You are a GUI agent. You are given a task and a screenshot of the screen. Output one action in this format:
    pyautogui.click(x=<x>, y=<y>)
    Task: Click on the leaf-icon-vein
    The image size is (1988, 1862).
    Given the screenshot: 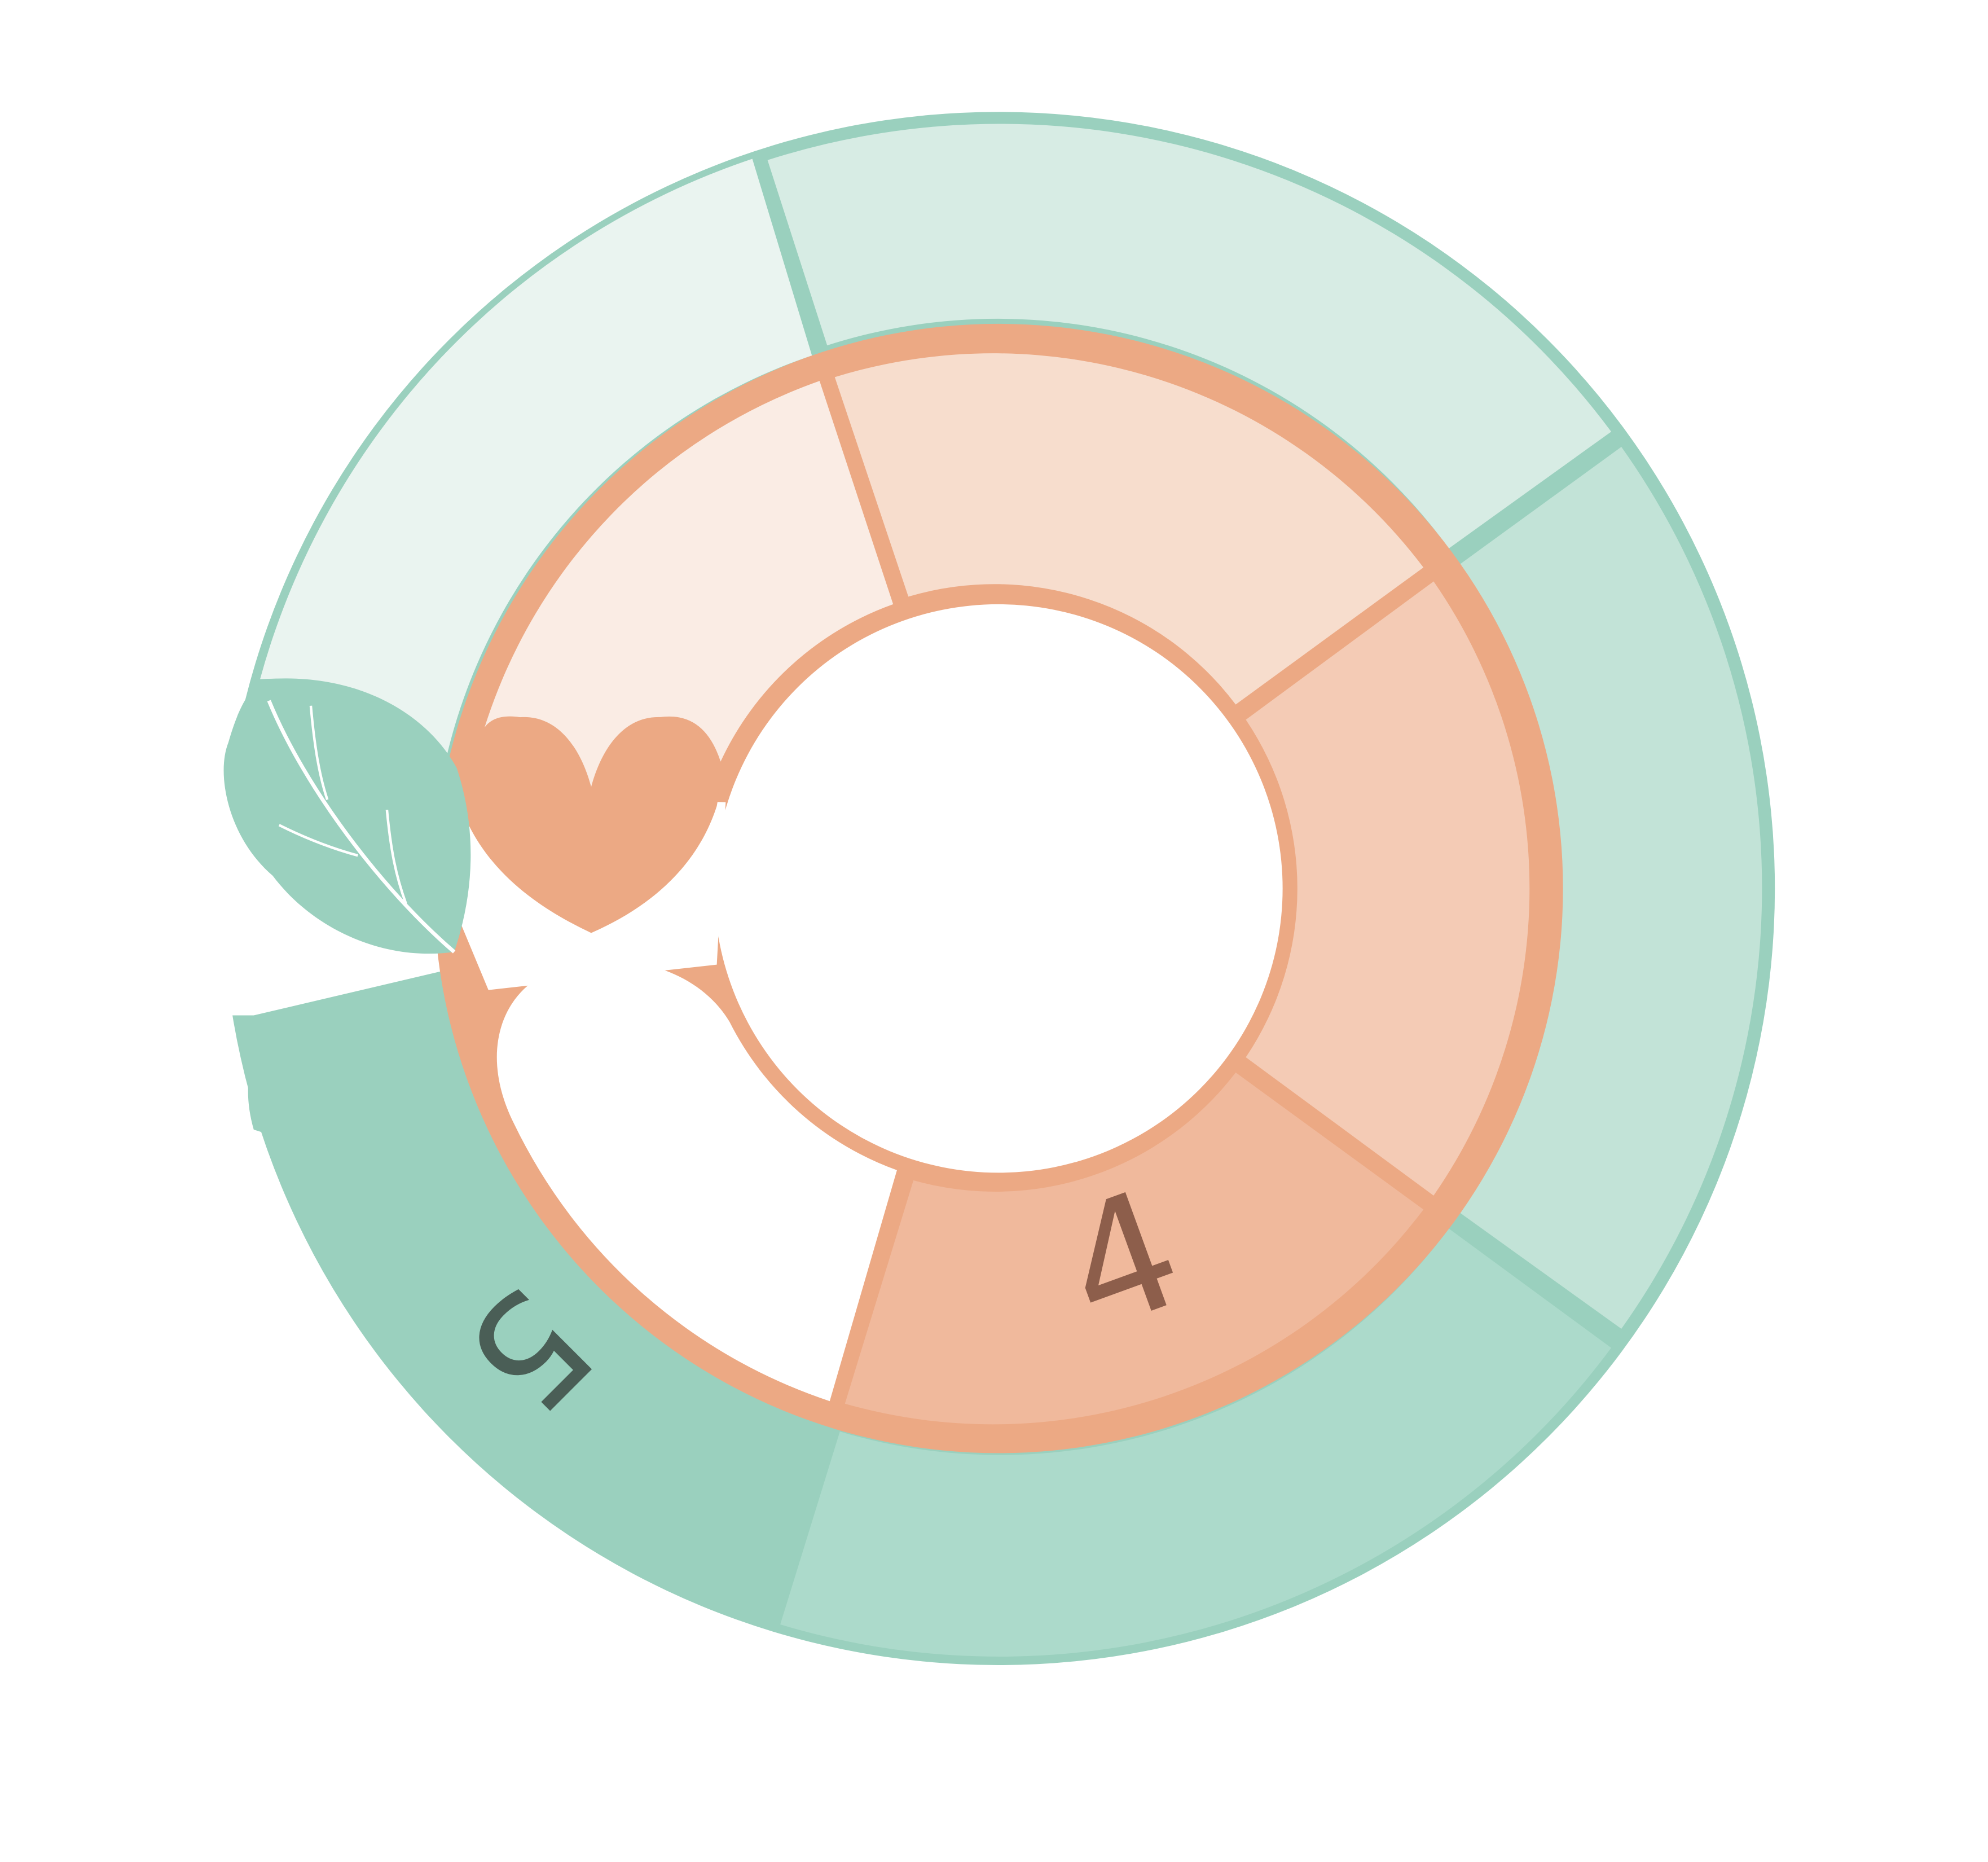 What is the action you would take?
    pyautogui.click(x=361, y=827)
    